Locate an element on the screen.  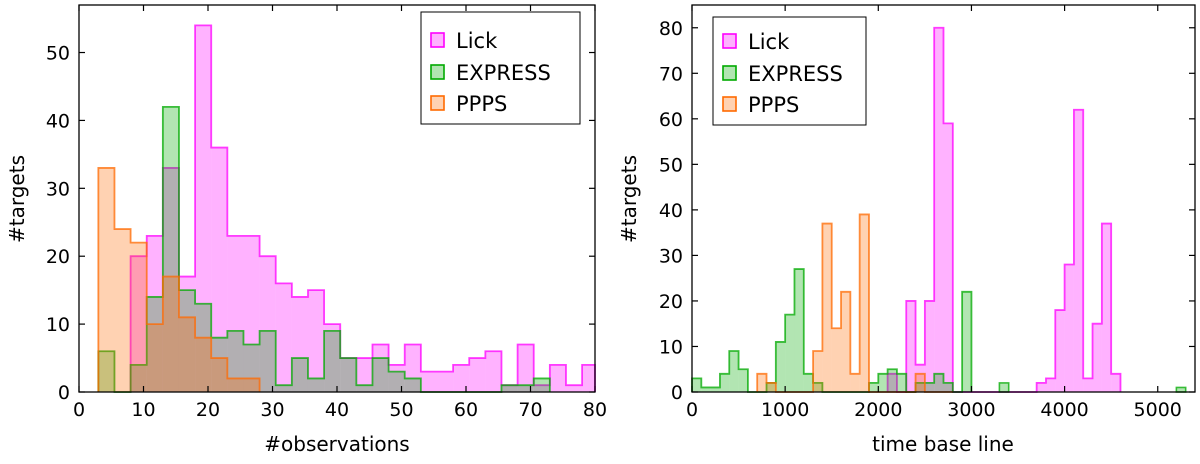
y-tick-label: 60 is located at coordinates (671, 120).